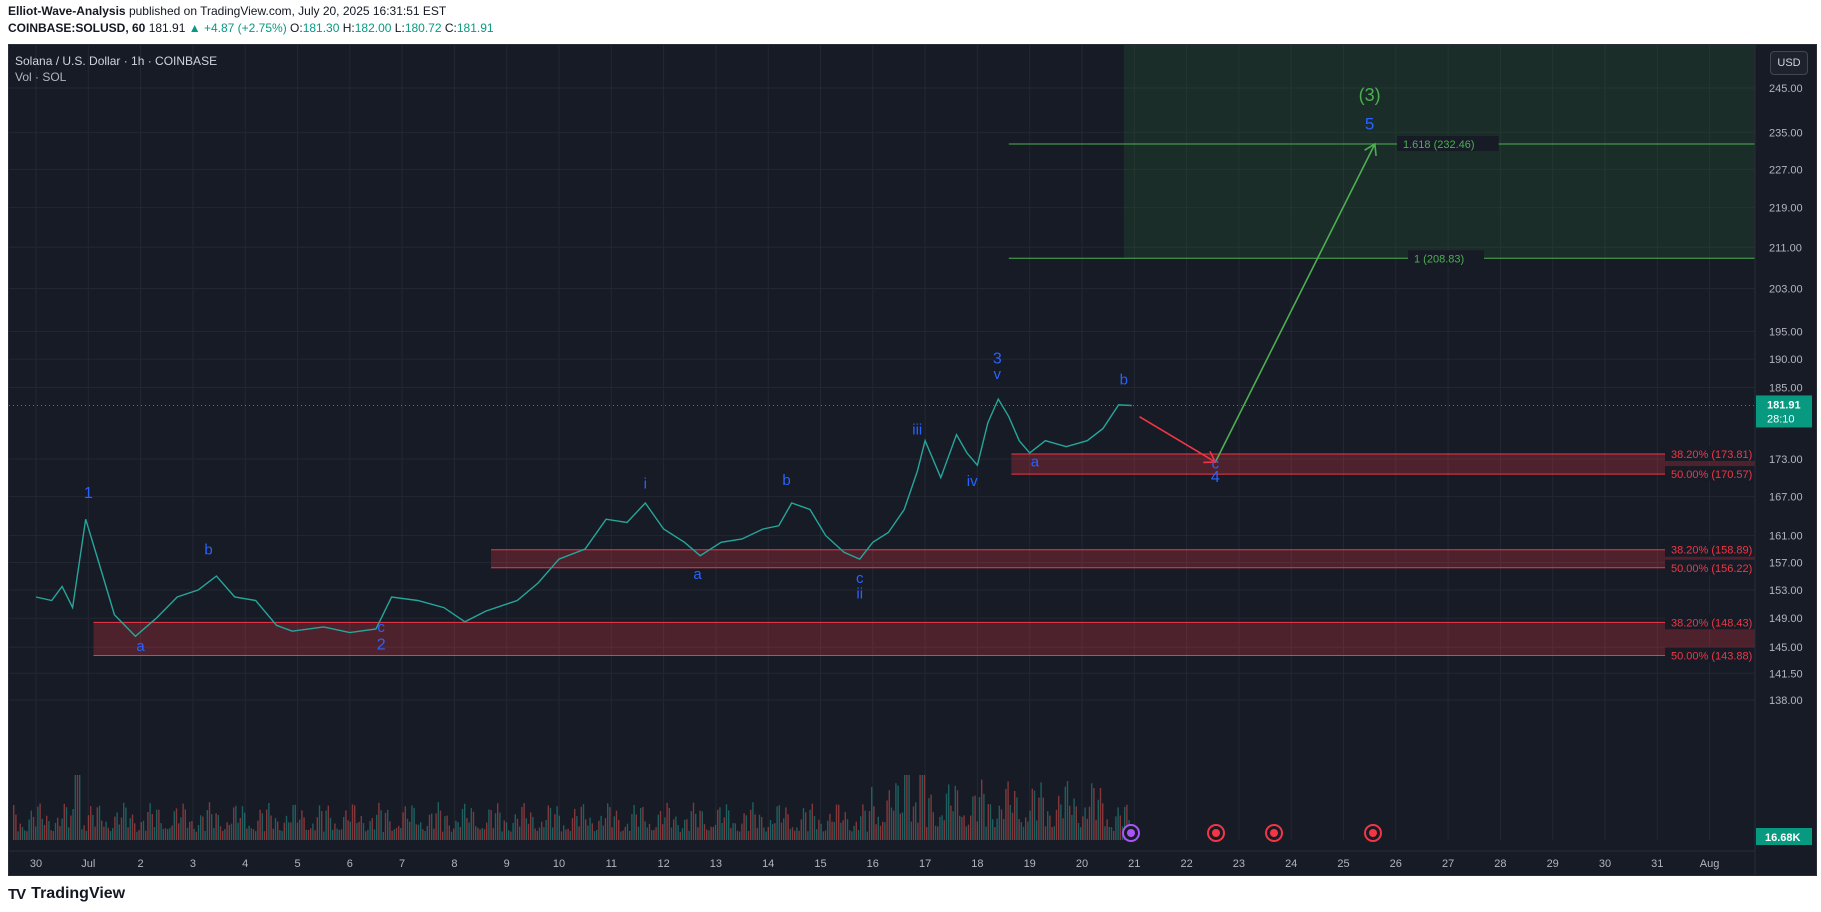 The width and height of the screenshot is (1821, 912). I want to click on time-axis-tick: 18, so click(977, 864).